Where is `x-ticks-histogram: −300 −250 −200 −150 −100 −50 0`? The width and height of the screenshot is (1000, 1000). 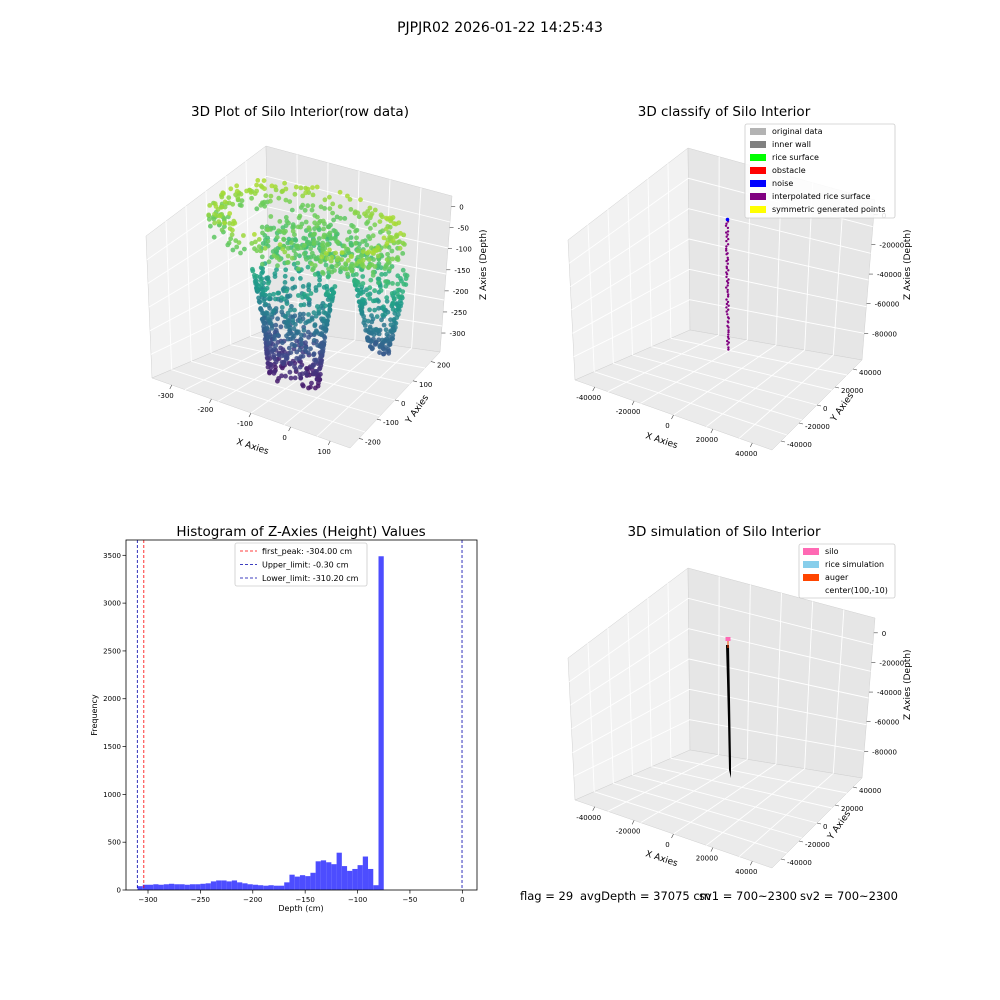
x-ticks-histogram: −300 −250 −200 −150 −100 −50 0 is located at coordinates (301, 897).